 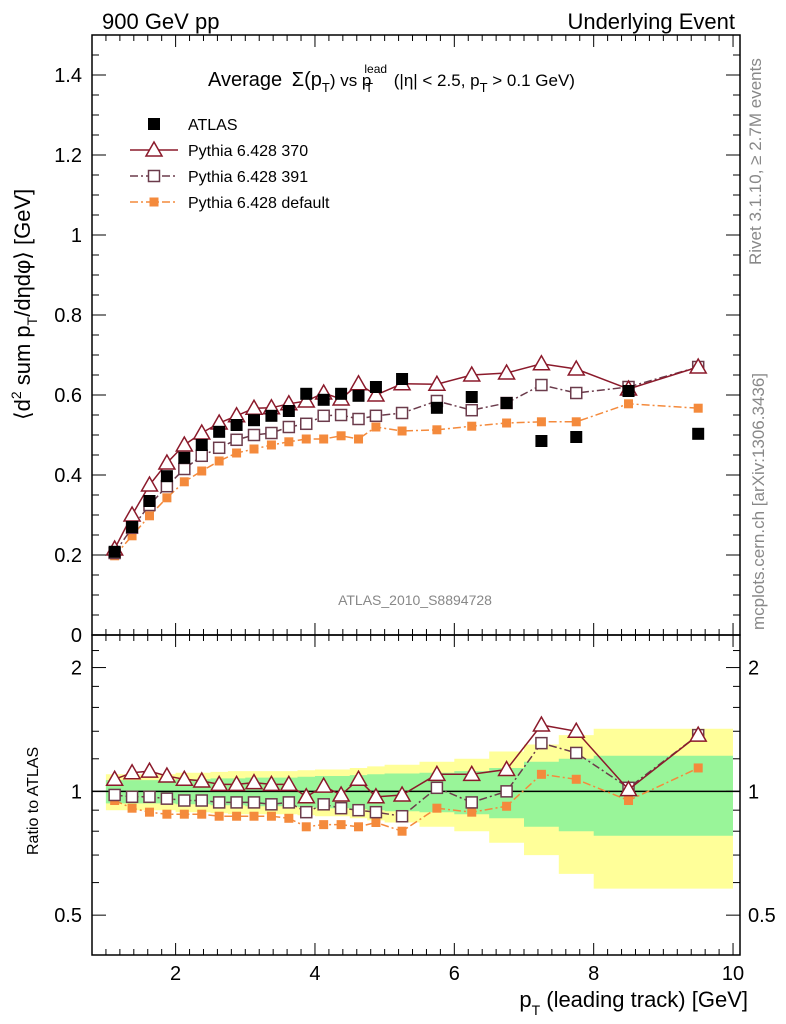 What do you see at coordinates (415, 600) in the screenshot?
I see `analysis-id-label: ATLAS_2010_S8894728` at bounding box center [415, 600].